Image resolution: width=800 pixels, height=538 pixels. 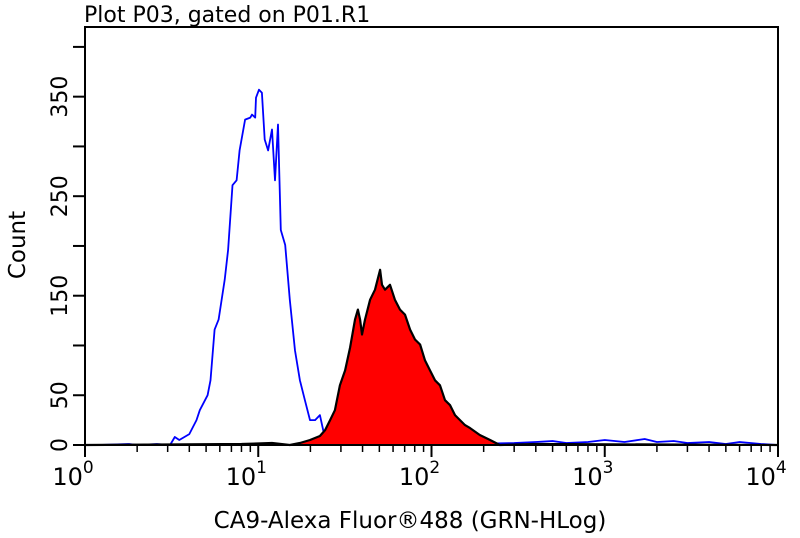 What do you see at coordinates (72, 474) in the screenshot?
I see `x-tick-label: 10⁰` at bounding box center [72, 474].